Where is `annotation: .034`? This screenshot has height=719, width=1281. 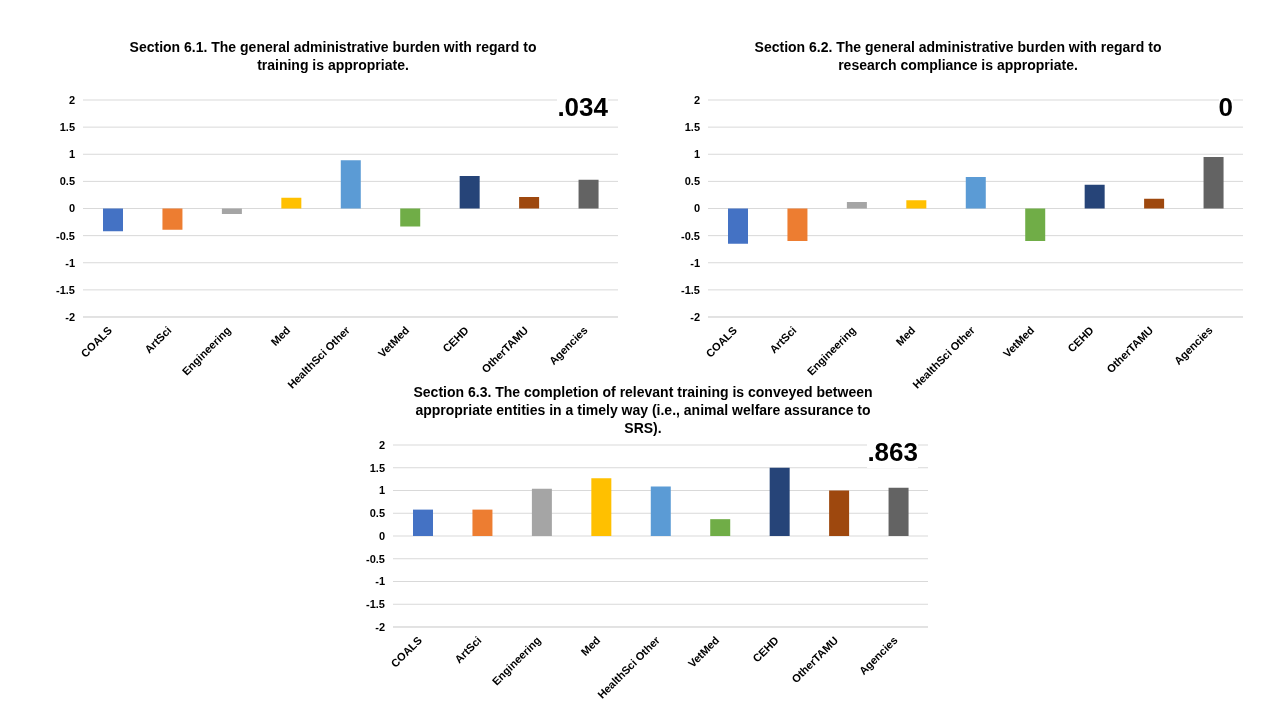 annotation: .034 is located at coordinates (582, 107).